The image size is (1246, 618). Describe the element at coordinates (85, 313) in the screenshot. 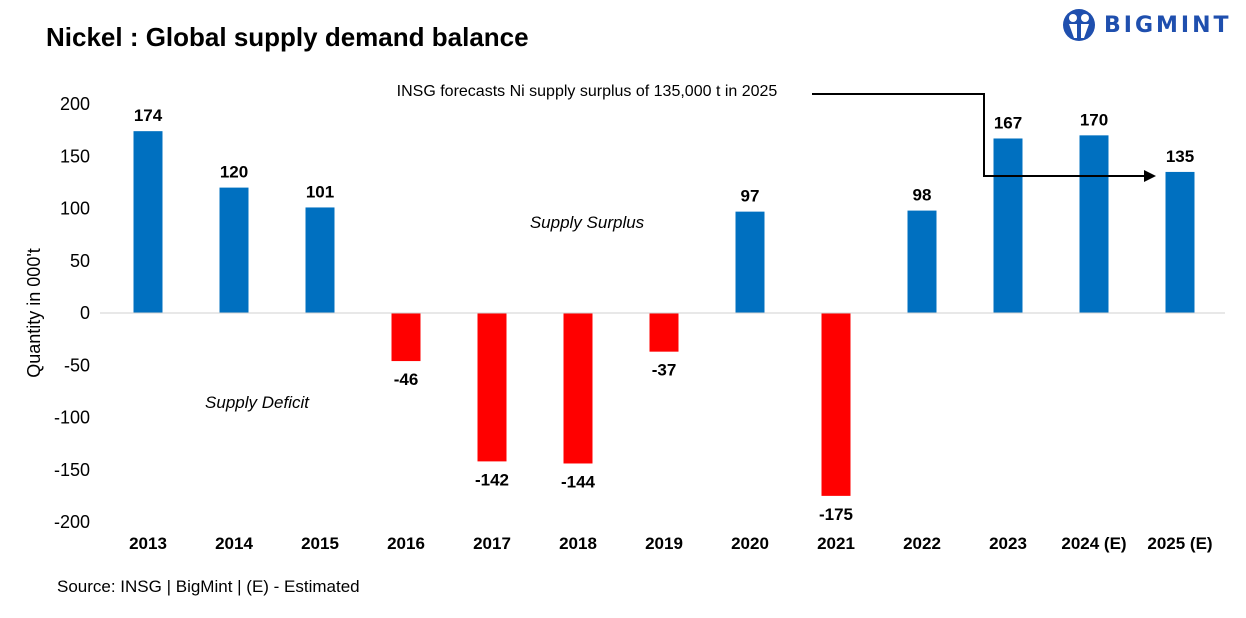

I see `y-tick-label: 0` at that location.